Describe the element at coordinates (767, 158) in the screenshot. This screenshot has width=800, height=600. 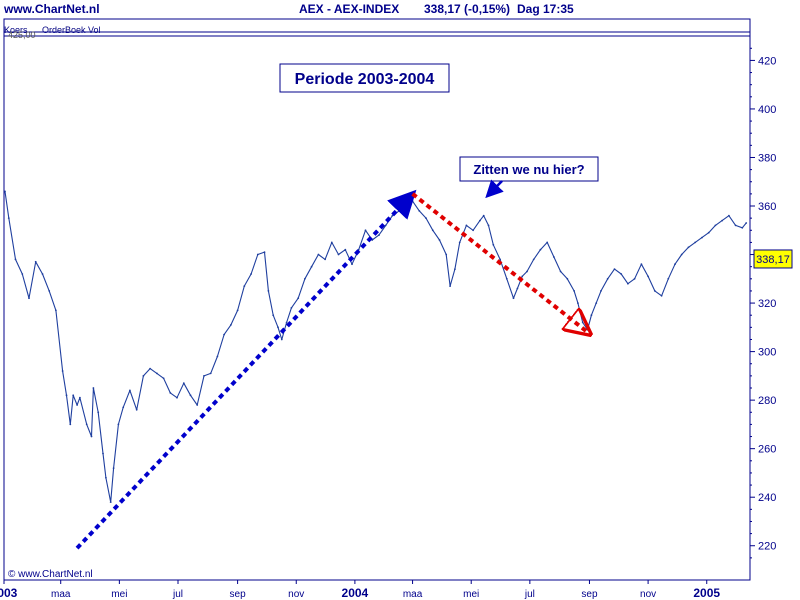
I see `y-tick-label-380: 380` at that location.